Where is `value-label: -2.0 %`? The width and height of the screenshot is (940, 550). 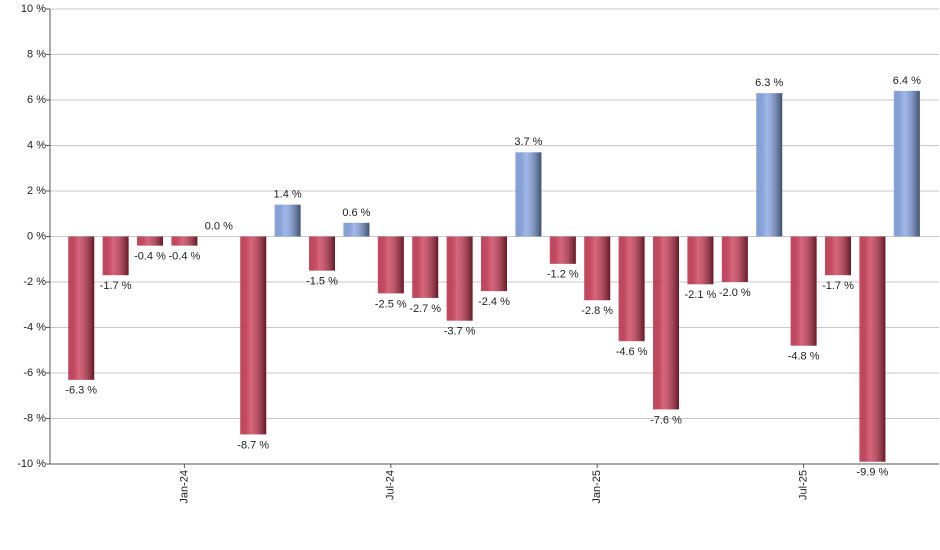 value-label: -2.0 % is located at coordinates (735, 293).